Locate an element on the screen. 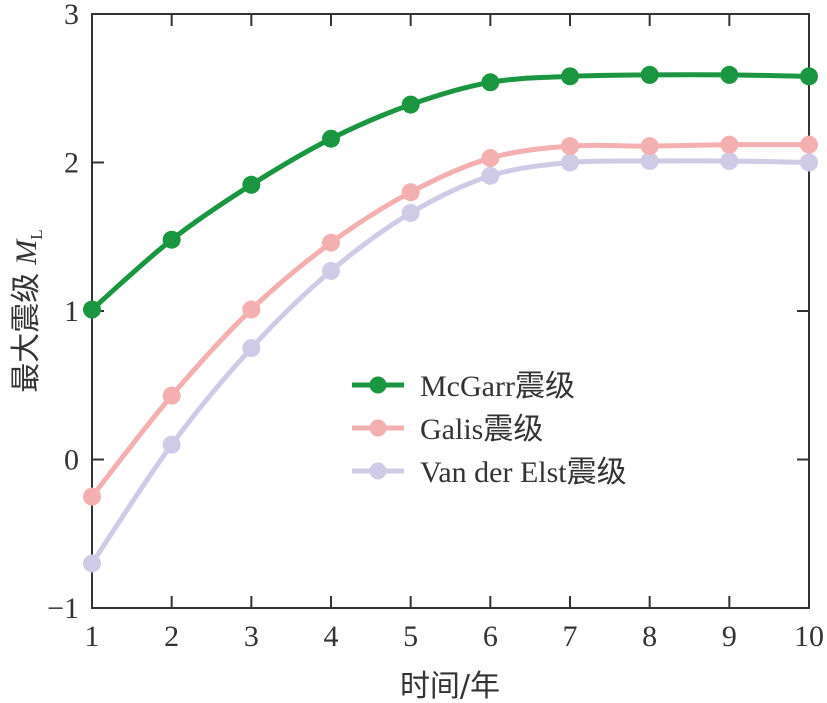 The image size is (827, 703). legend-item-0: McGarr震级 is located at coordinates (463, 386).